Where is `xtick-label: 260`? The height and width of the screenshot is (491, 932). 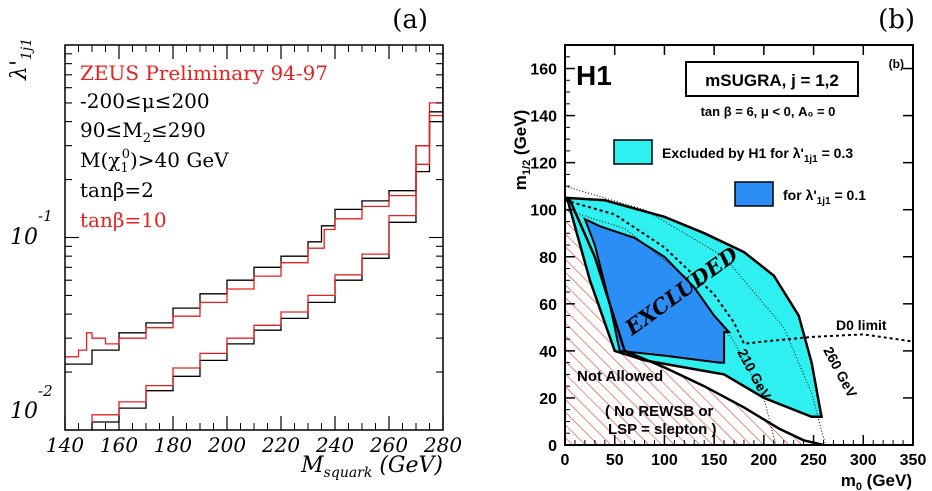 xtick-label: 260 is located at coordinates (388, 445).